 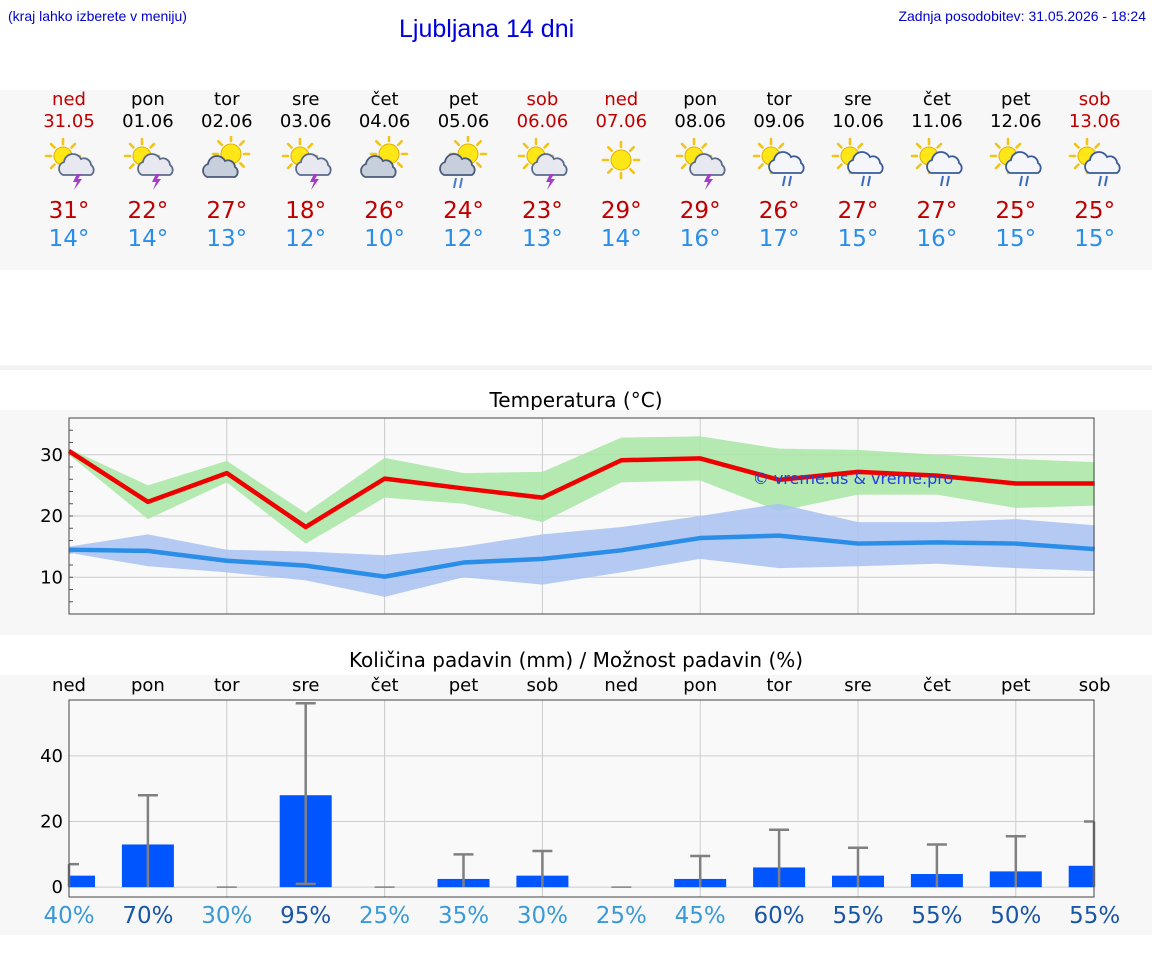 What do you see at coordinates (1016, 916) in the screenshot?
I see `precipitation-probability: 50%` at bounding box center [1016, 916].